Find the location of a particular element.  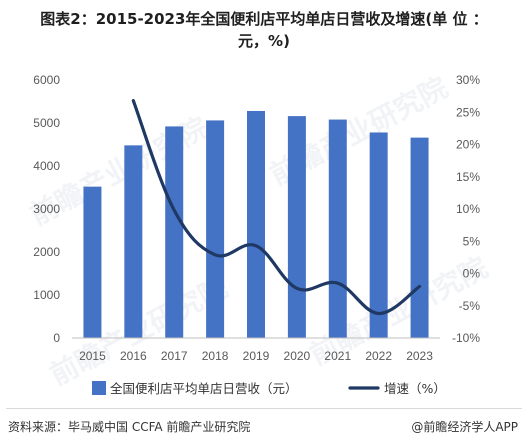

x-tick-2018: 2018 is located at coordinates (215, 356).